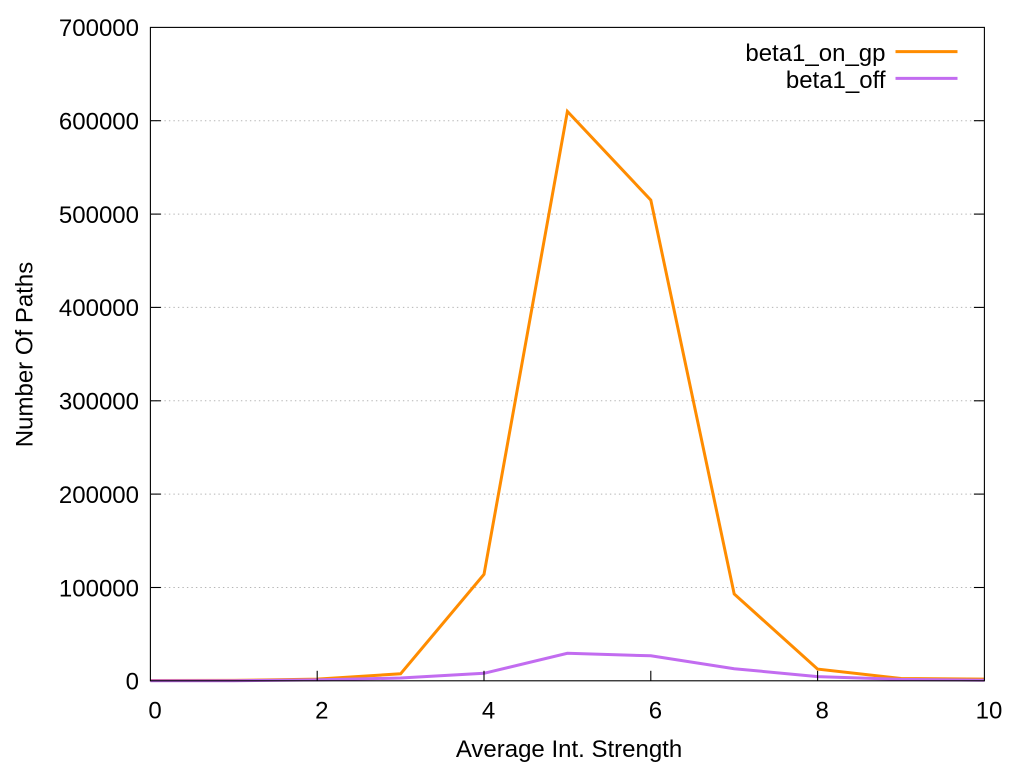 Image resolution: width=1024 pixels, height=768 pixels. What do you see at coordinates (822, 711) in the screenshot?
I see `svg-text: 8` at bounding box center [822, 711].